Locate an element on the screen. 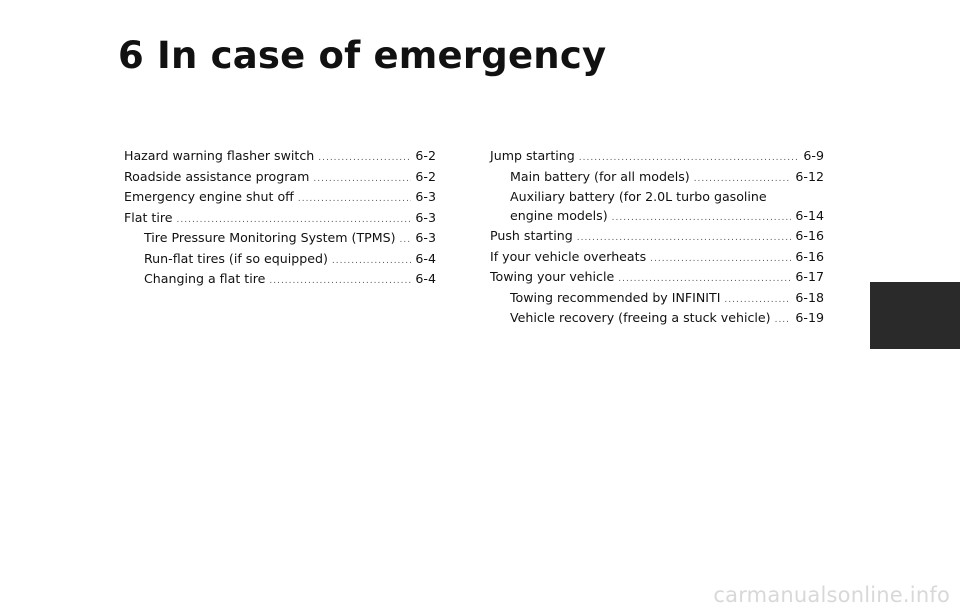 The height and width of the screenshot is (611, 960). toc-entry-line2: engine models) 6-14 is located at coordinates (657, 217).